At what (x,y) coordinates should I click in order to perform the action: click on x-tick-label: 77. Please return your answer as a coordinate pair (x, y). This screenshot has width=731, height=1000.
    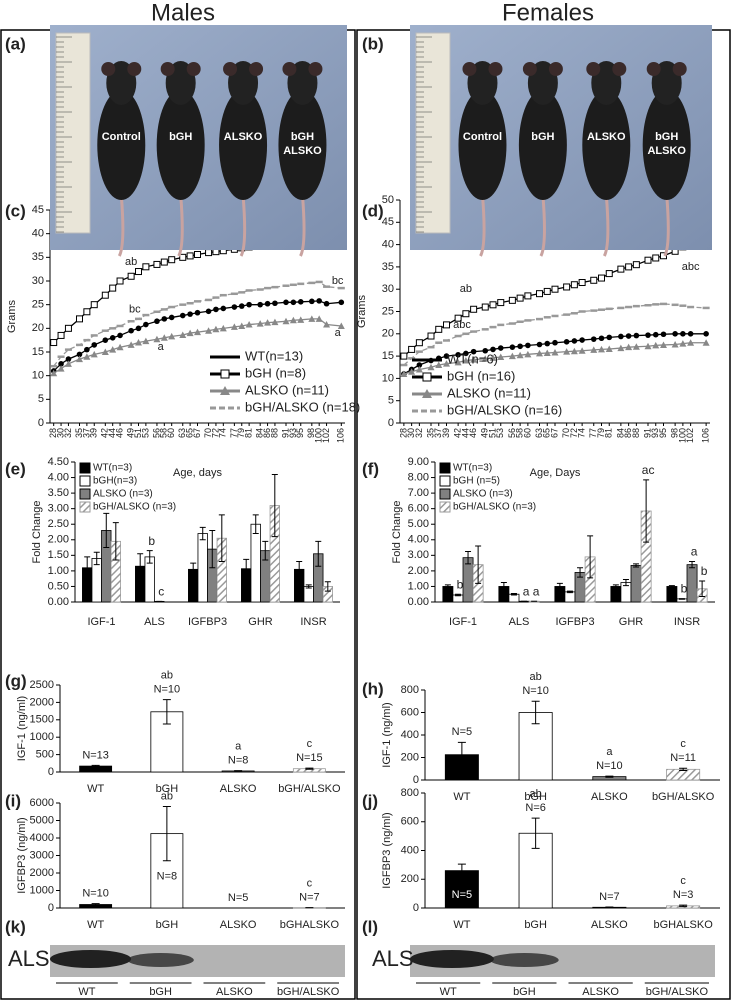
    Looking at the image, I should click on (593, 433).